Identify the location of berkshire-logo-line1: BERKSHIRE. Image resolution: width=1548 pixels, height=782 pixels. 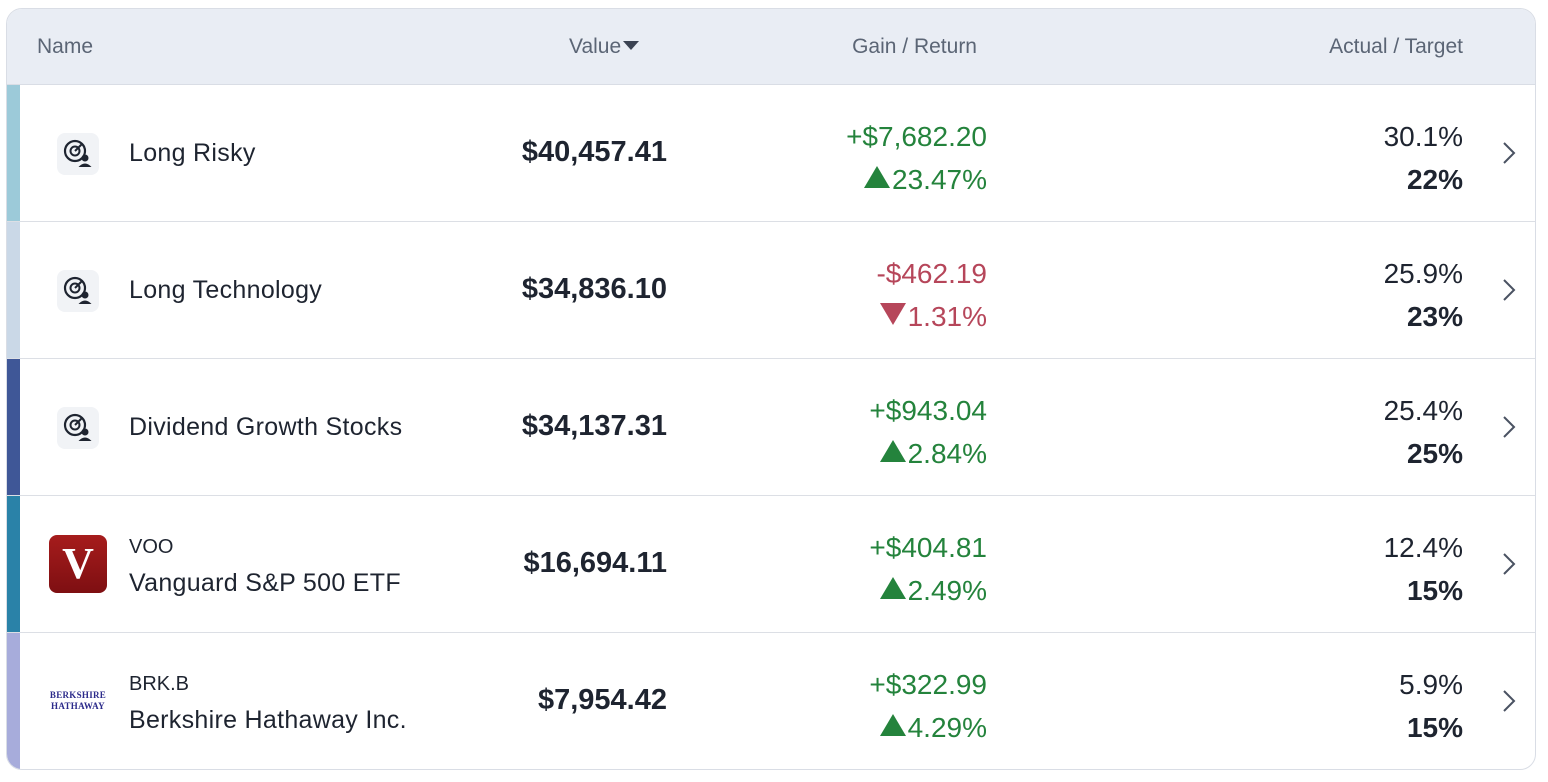
(78, 695).